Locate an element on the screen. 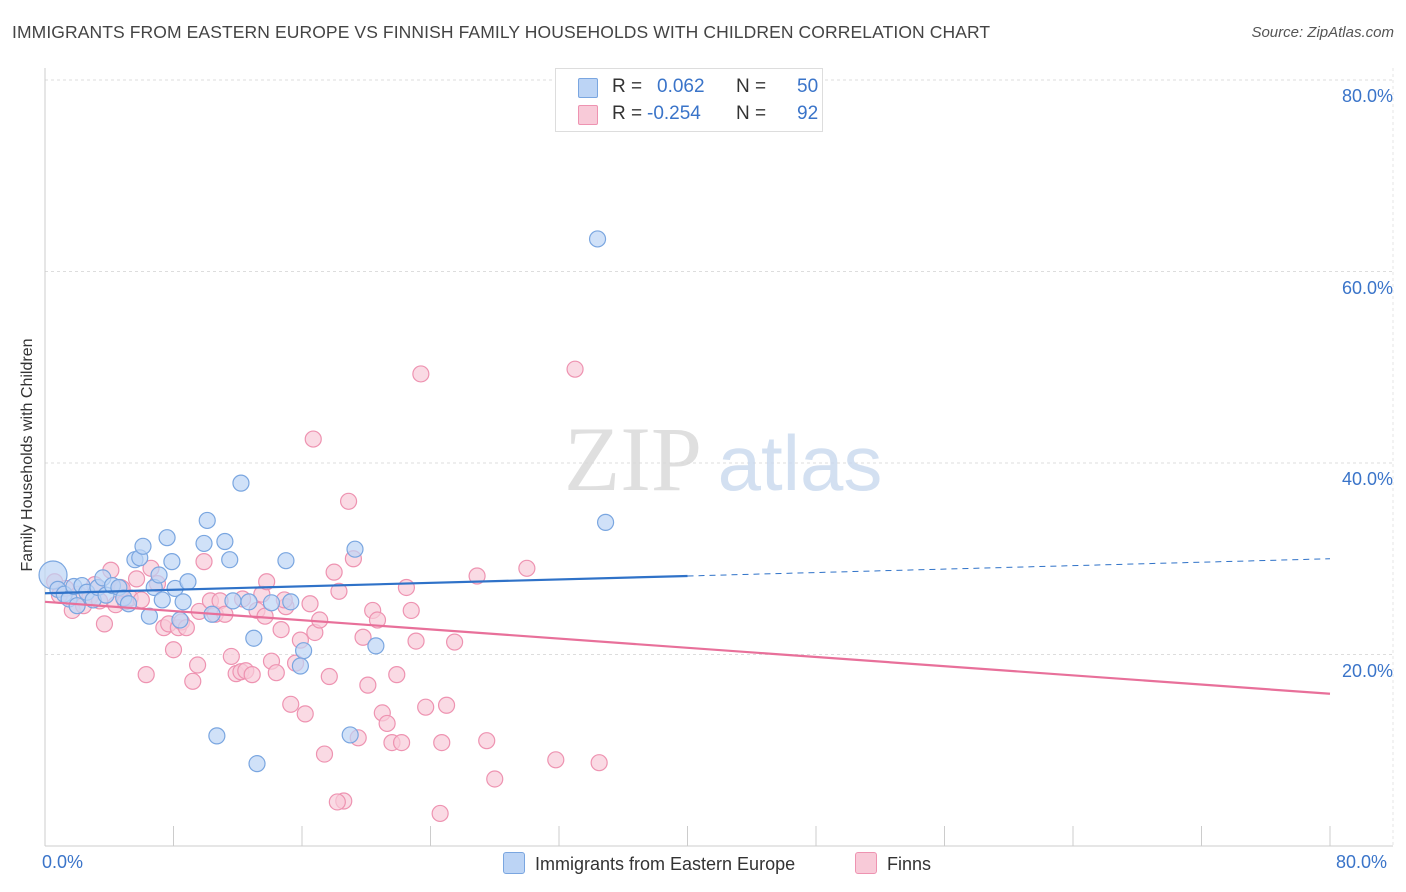 The image size is (1406, 892). y-tick-20: 20.0% is located at coordinates (1367, 671).